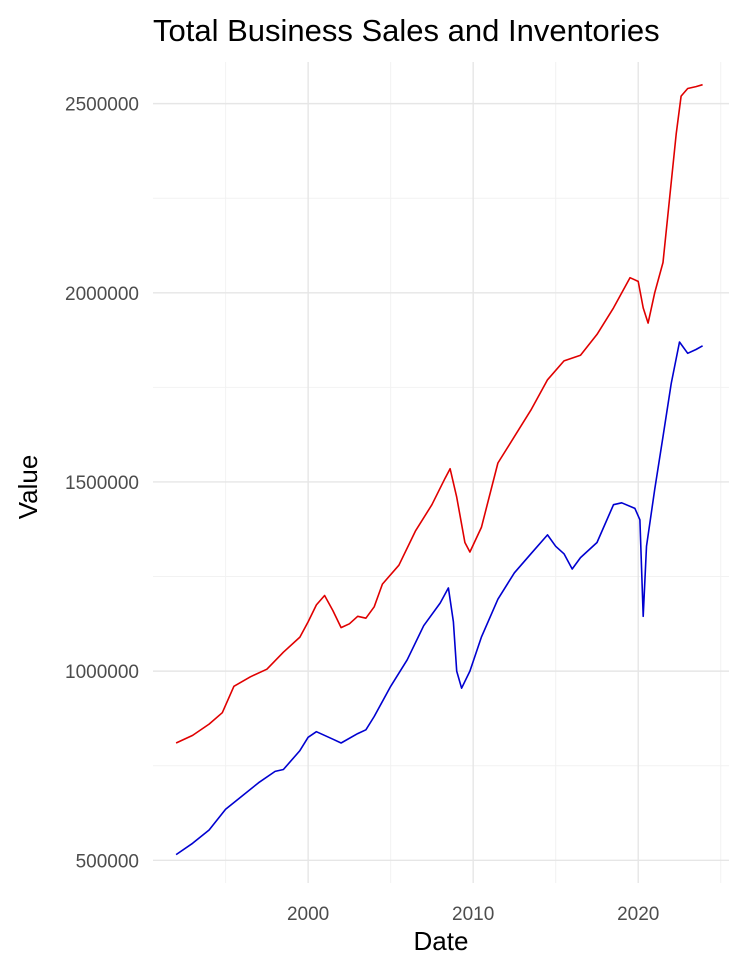  What do you see at coordinates (107, 861) in the screenshot?
I see `y-tick-label: 500000` at bounding box center [107, 861].